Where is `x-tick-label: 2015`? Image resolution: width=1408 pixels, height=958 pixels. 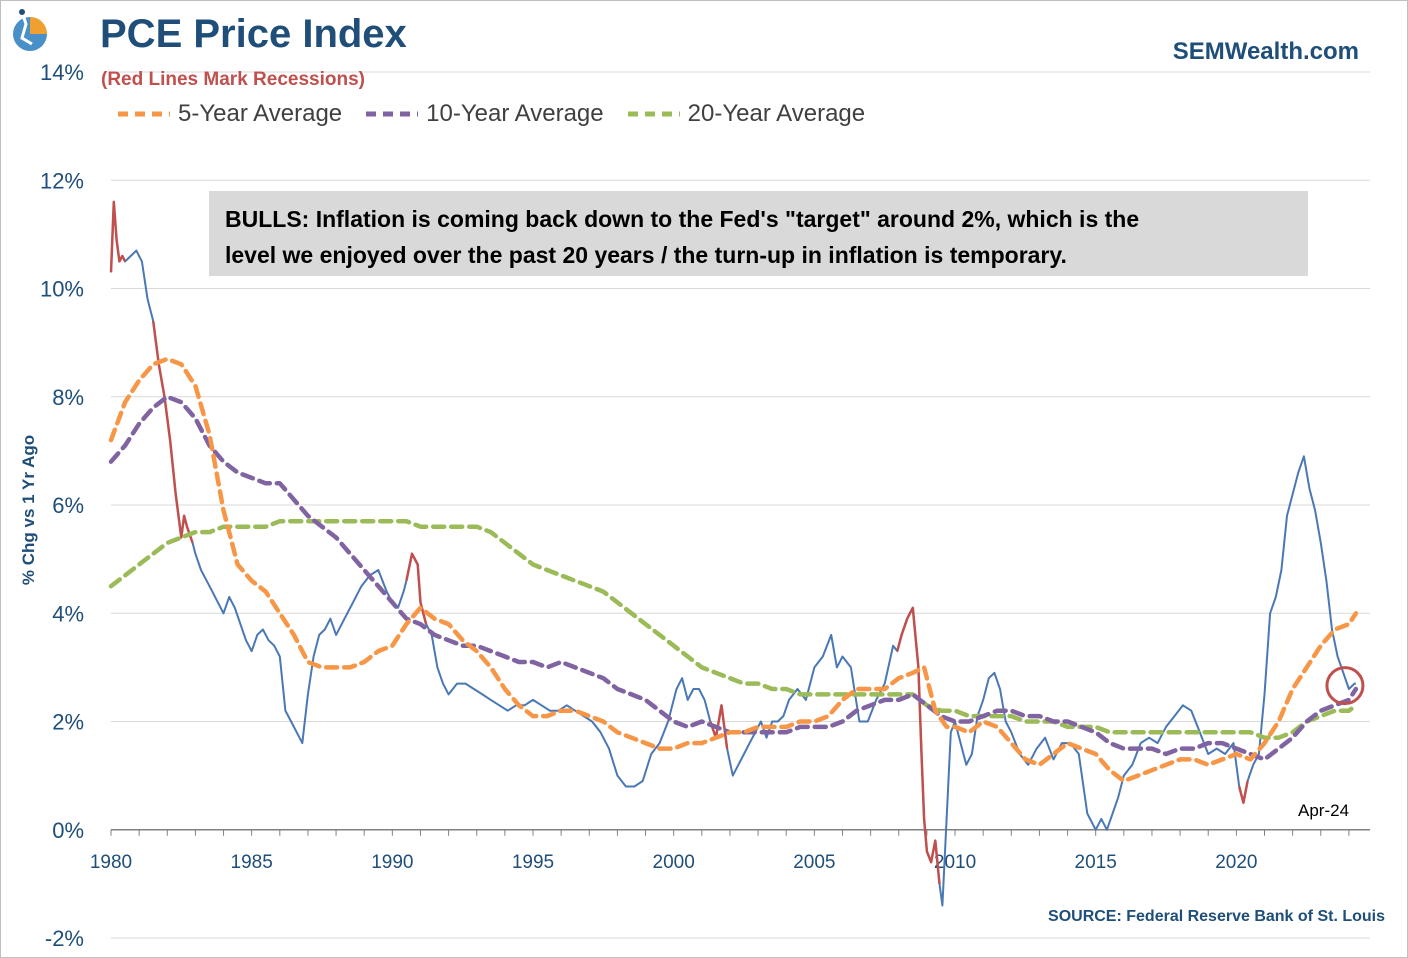 x-tick-label: 2015 is located at coordinates (1096, 862).